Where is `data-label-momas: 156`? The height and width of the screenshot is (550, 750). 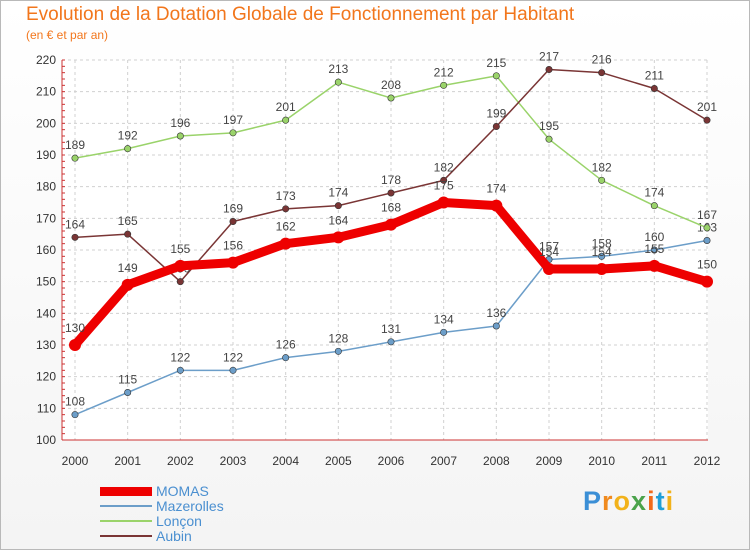 data-label-momas: 156 is located at coordinates (233, 246).